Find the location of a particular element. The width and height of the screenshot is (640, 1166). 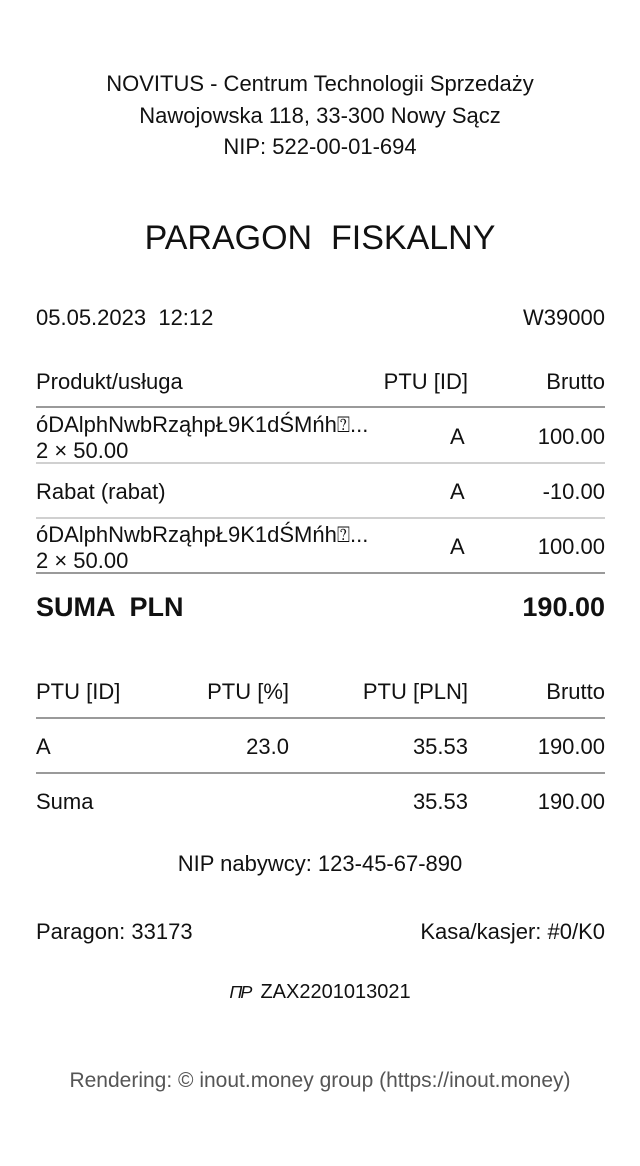

tax-sum-label: Suma is located at coordinates (65, 801).